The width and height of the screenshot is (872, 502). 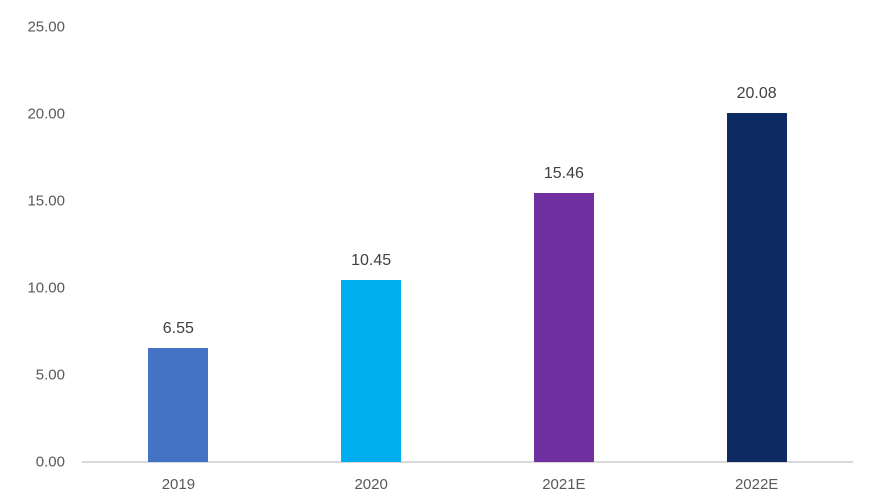 What do you see at coordinates (46, 27) in the screenshot?
I see `y-tick-label: 25.00` at bounding box center [46, 27].